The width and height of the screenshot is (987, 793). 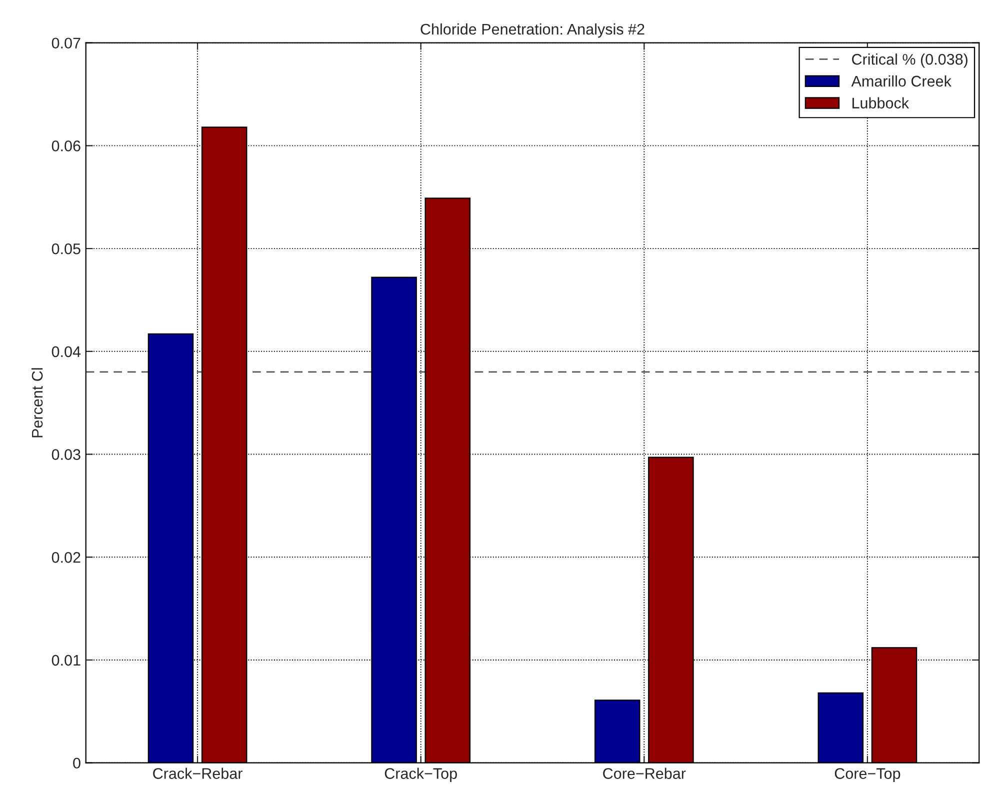 I want to click on x-tick-label: Core−Rebar, so click(x=644, y=773).